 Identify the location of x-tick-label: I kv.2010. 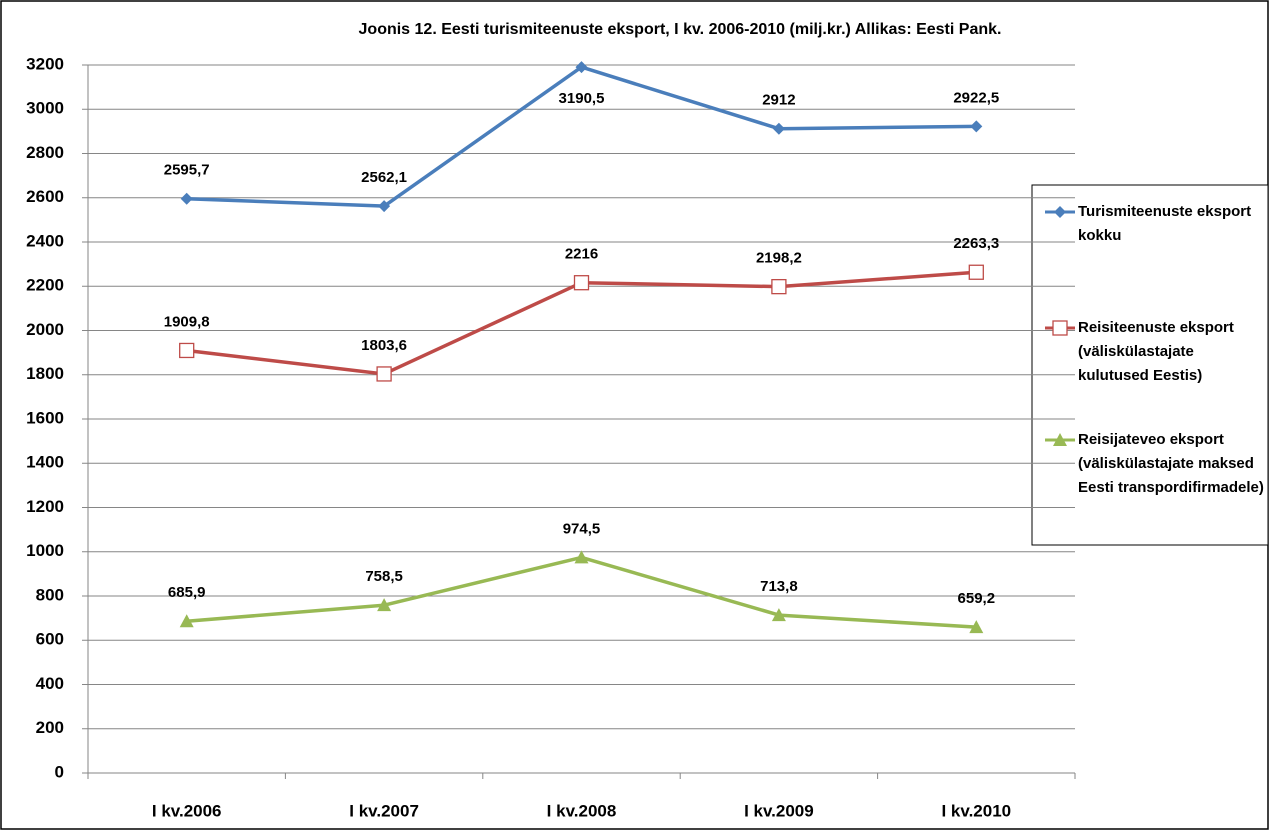
(976, 810).